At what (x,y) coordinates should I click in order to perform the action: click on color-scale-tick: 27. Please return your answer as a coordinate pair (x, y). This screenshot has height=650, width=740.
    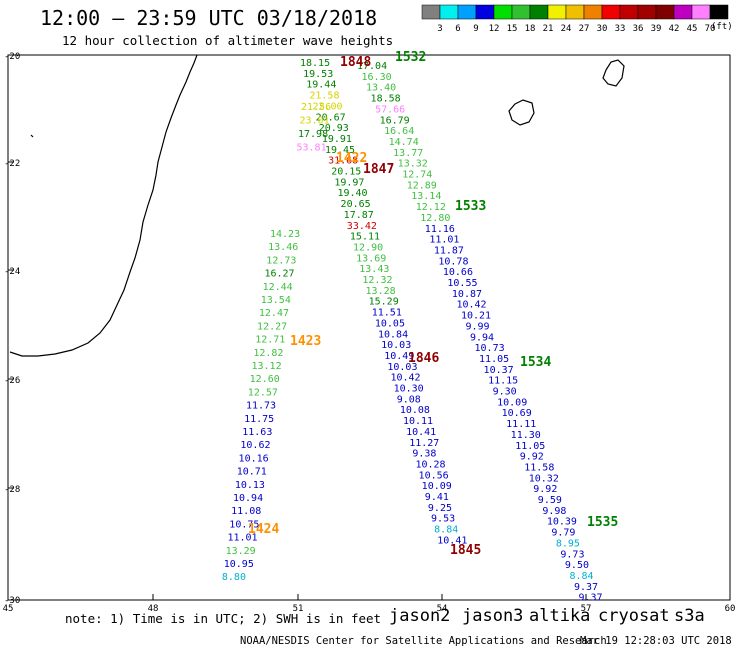
    Looking at the image, I should click on (584, 29).